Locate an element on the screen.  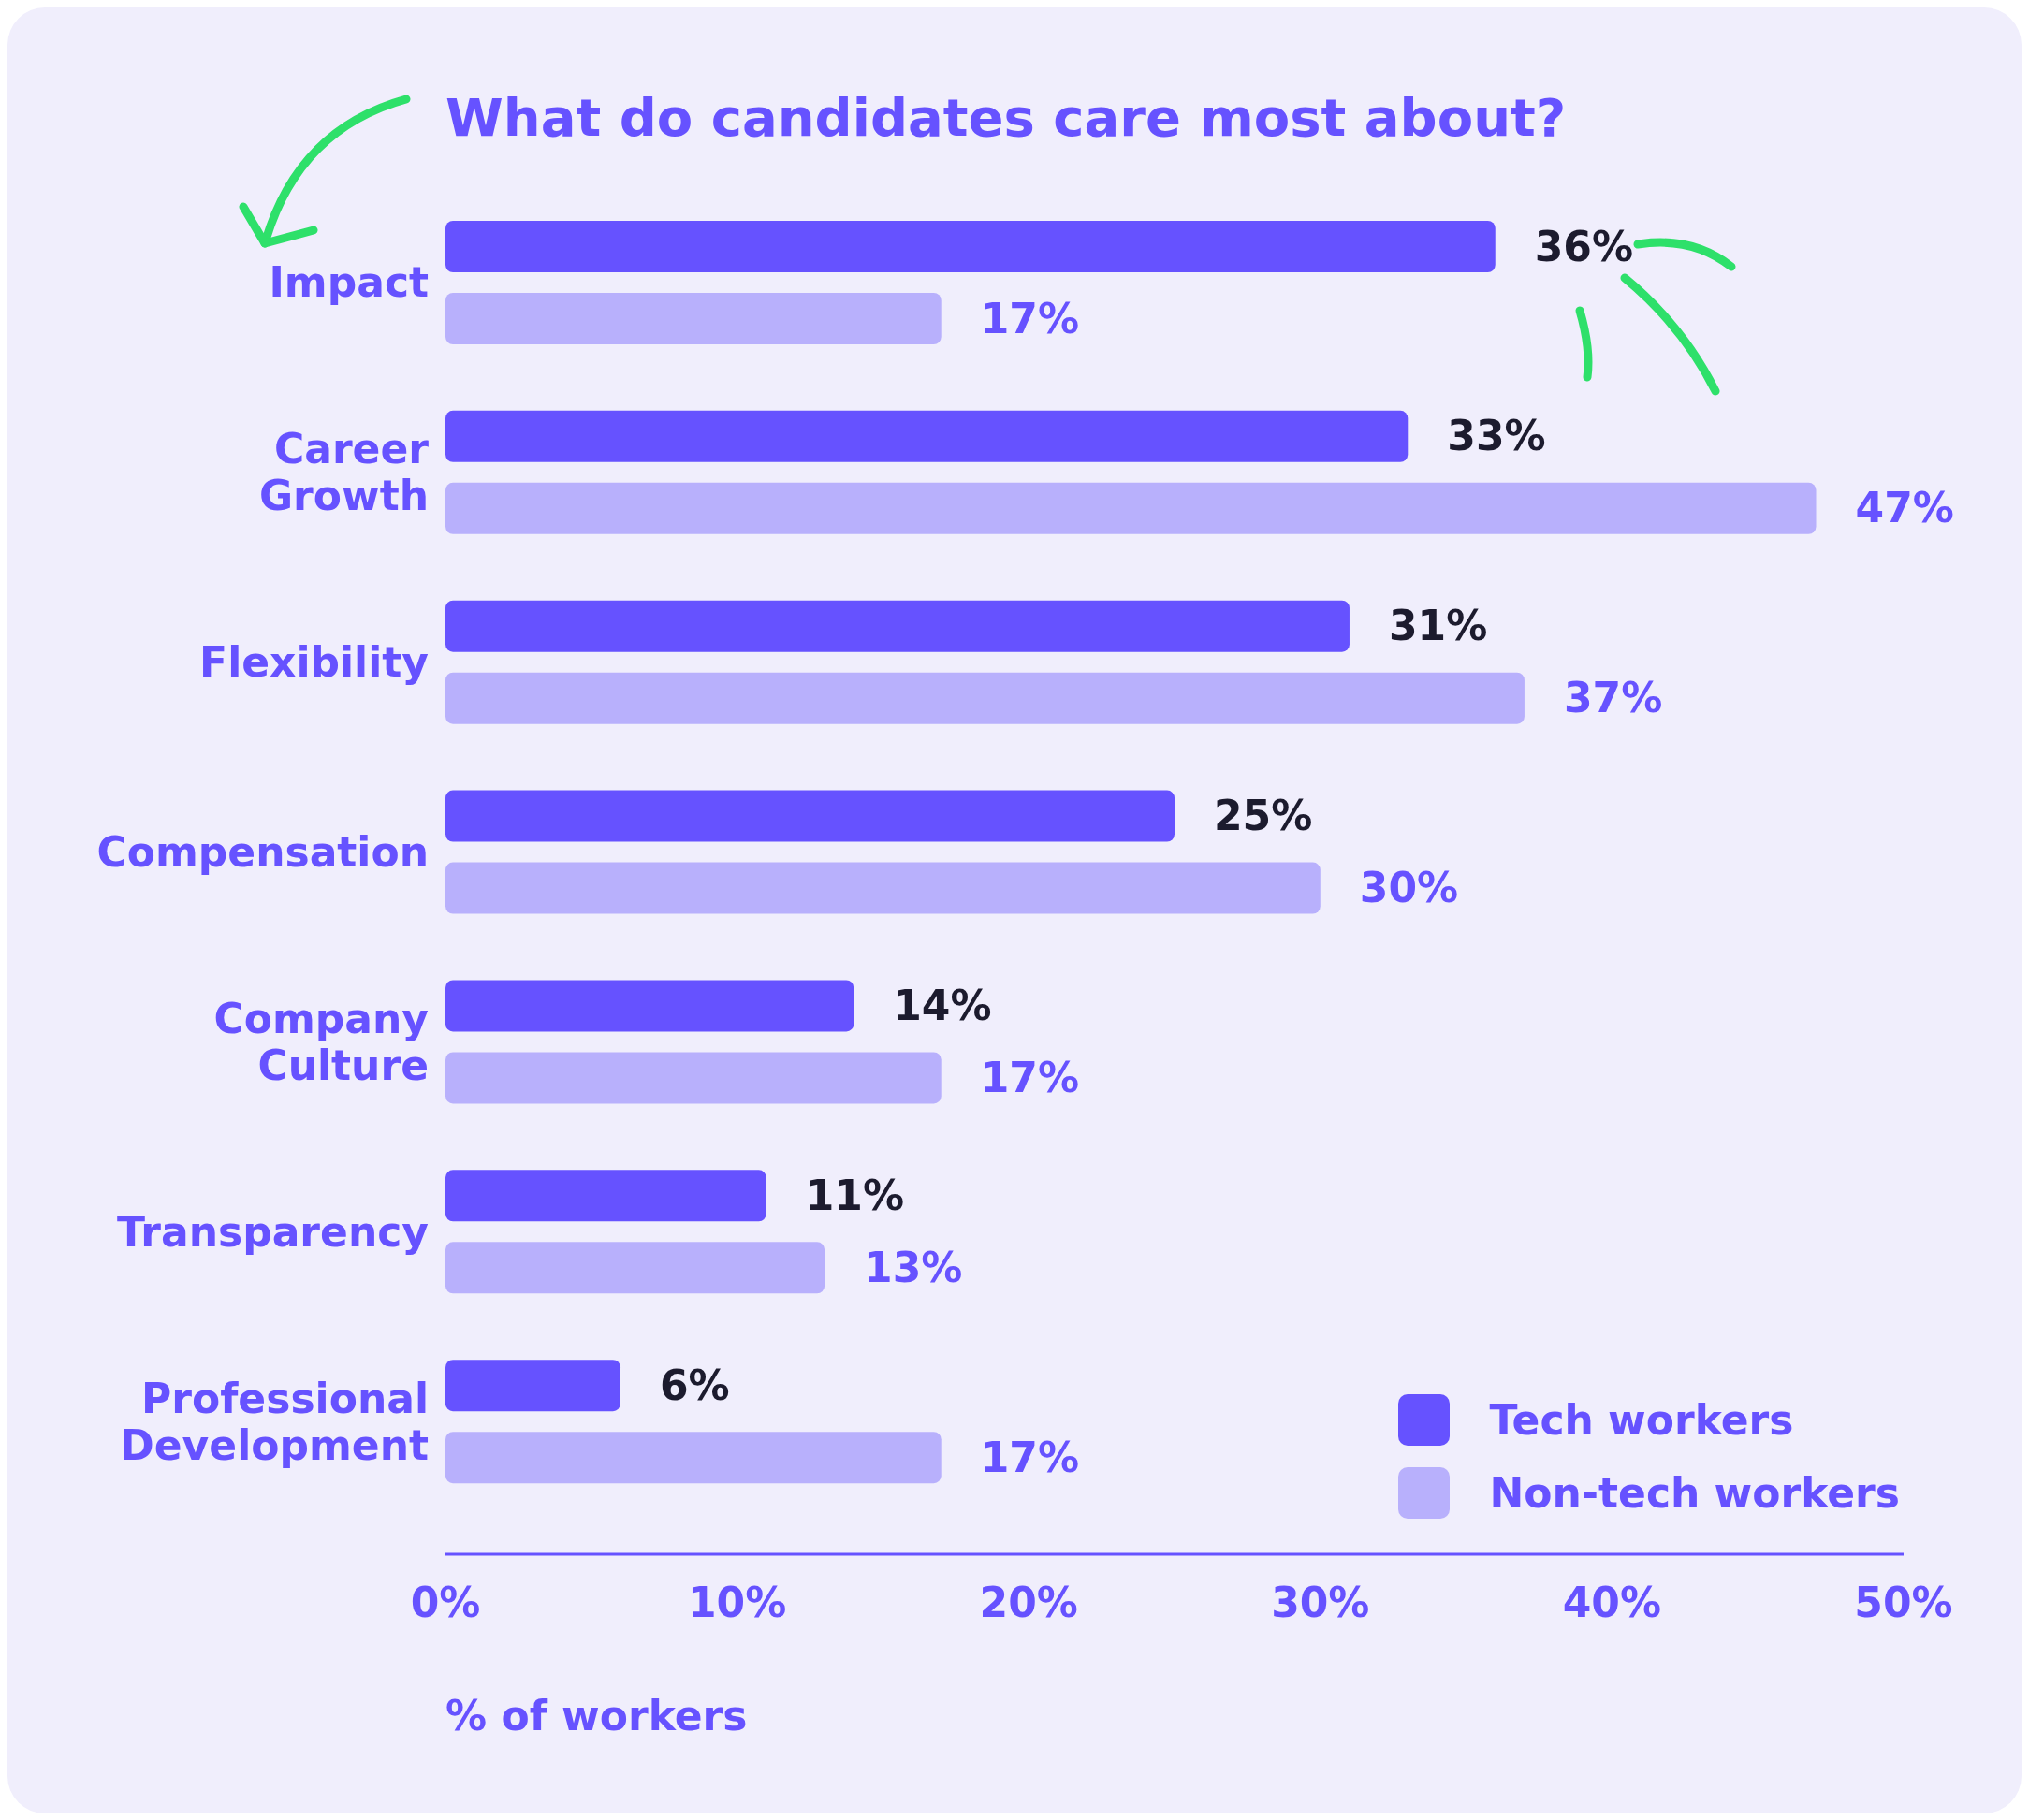
data-label: 47% is located at coordinates (1904, 508).